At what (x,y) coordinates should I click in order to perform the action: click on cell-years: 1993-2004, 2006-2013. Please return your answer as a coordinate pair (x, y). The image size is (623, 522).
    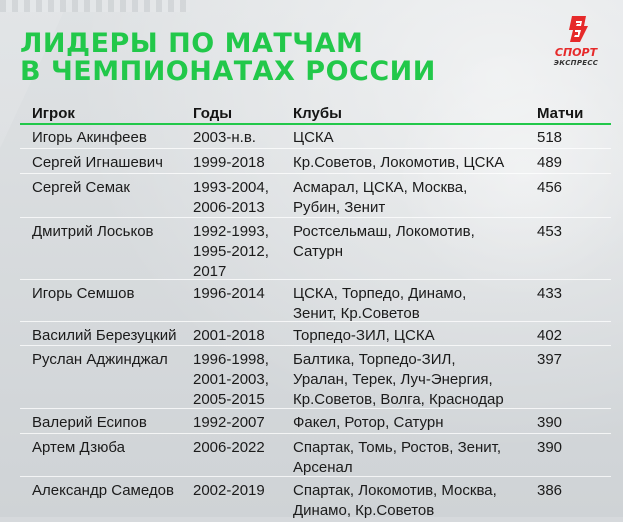
    Looking at the image, I should click on (231, 197).